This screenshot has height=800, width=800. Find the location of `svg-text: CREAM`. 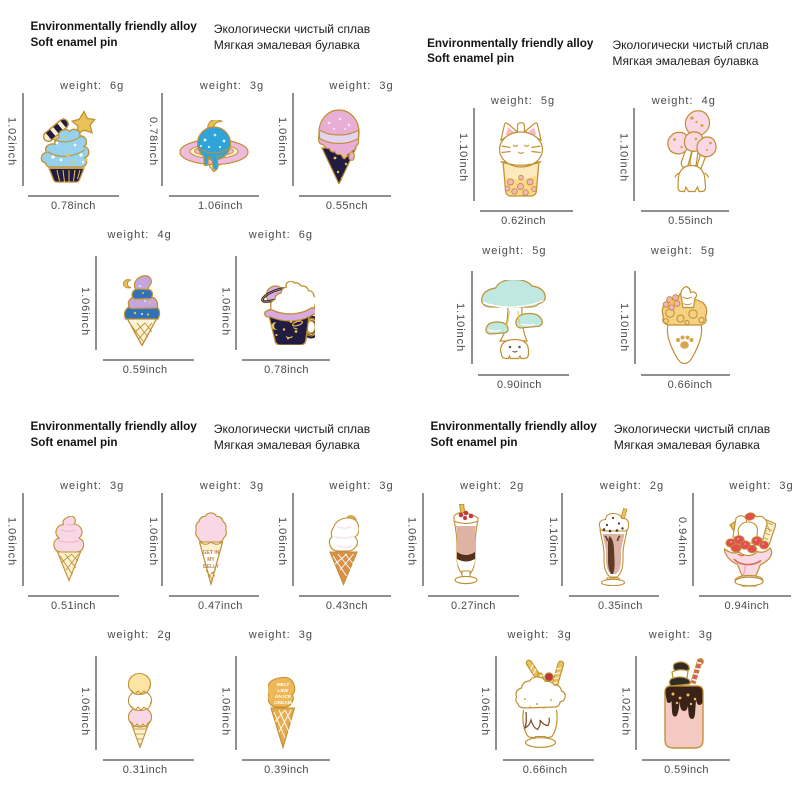

svg-text: CREAM is located at coordinates (283, 703).